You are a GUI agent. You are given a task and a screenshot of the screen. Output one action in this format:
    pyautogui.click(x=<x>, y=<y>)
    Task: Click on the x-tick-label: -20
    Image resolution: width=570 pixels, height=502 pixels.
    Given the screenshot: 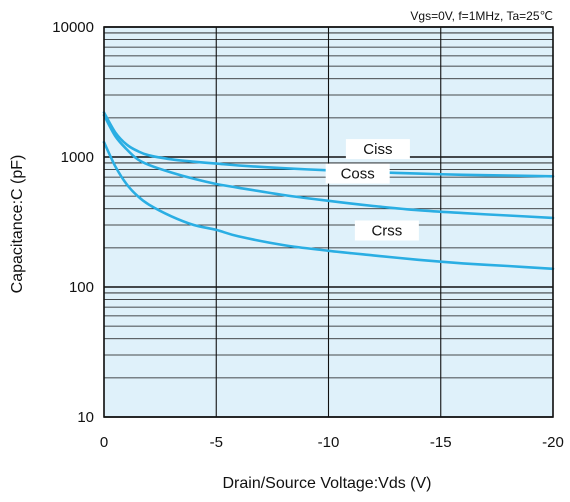 What is the action you would take?
    pyautogui.click(x=553, y=442)
    